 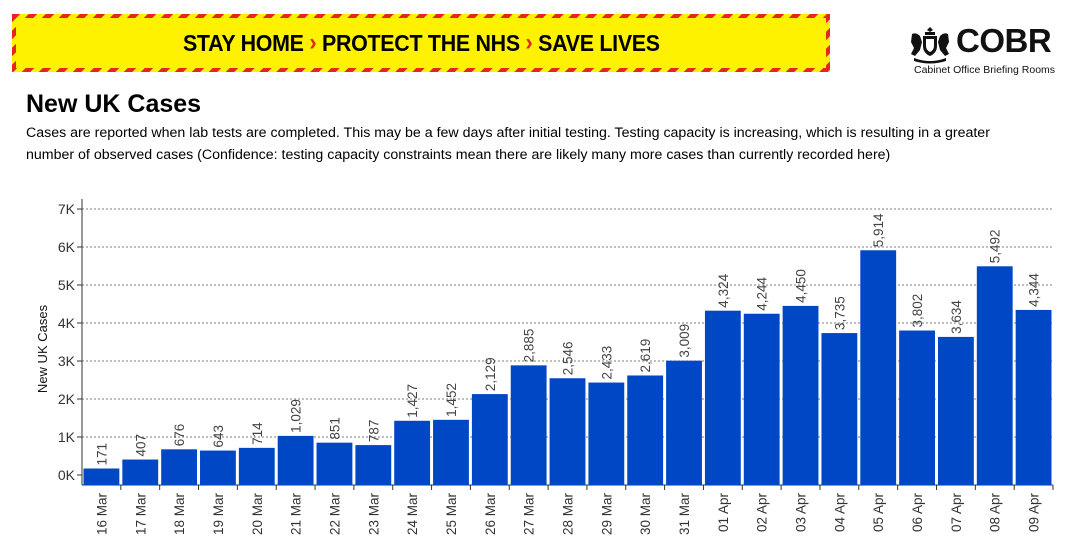 I want to click on y-tick-label: 1K, so click(x=67, y=437).